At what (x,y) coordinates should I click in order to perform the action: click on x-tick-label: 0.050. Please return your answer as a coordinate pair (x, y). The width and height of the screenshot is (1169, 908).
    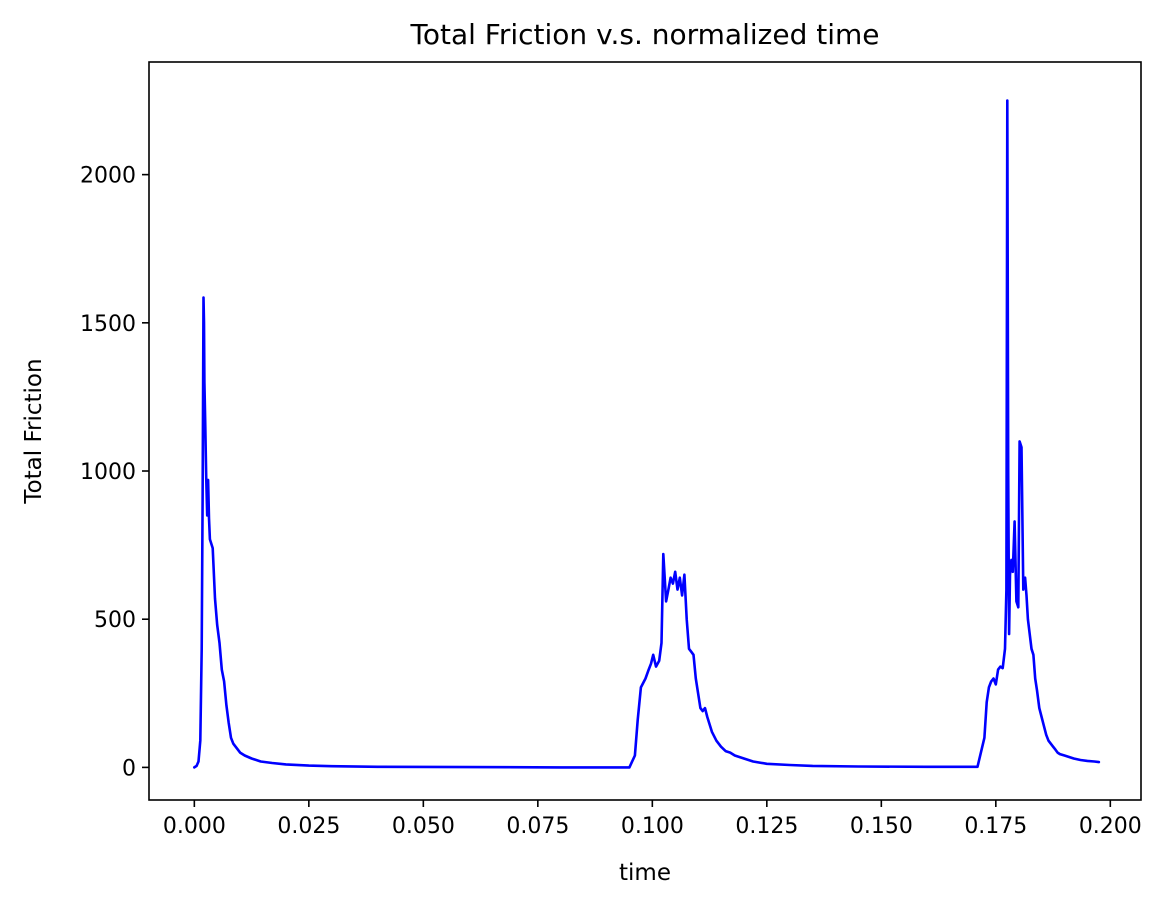
    Looking at the image, I should click on (423, 826).